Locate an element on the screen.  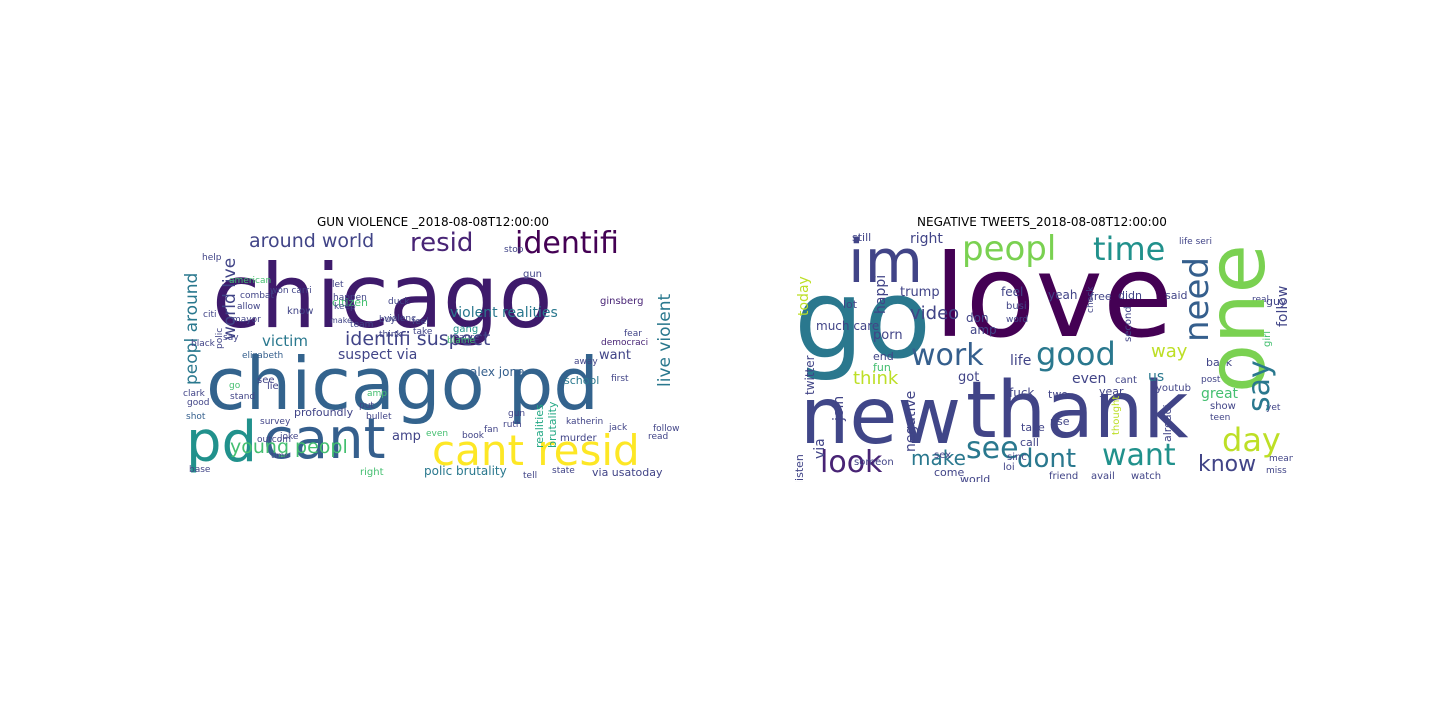
cloud-word: violenc is located at coordinates (400, 319).